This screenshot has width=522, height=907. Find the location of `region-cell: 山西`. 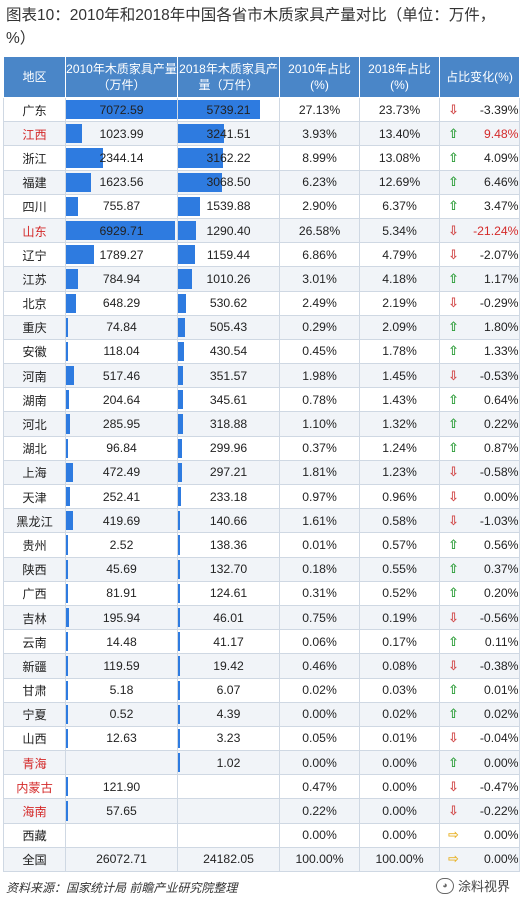

region-cell: 山西 is located at coordinates (34, 738).